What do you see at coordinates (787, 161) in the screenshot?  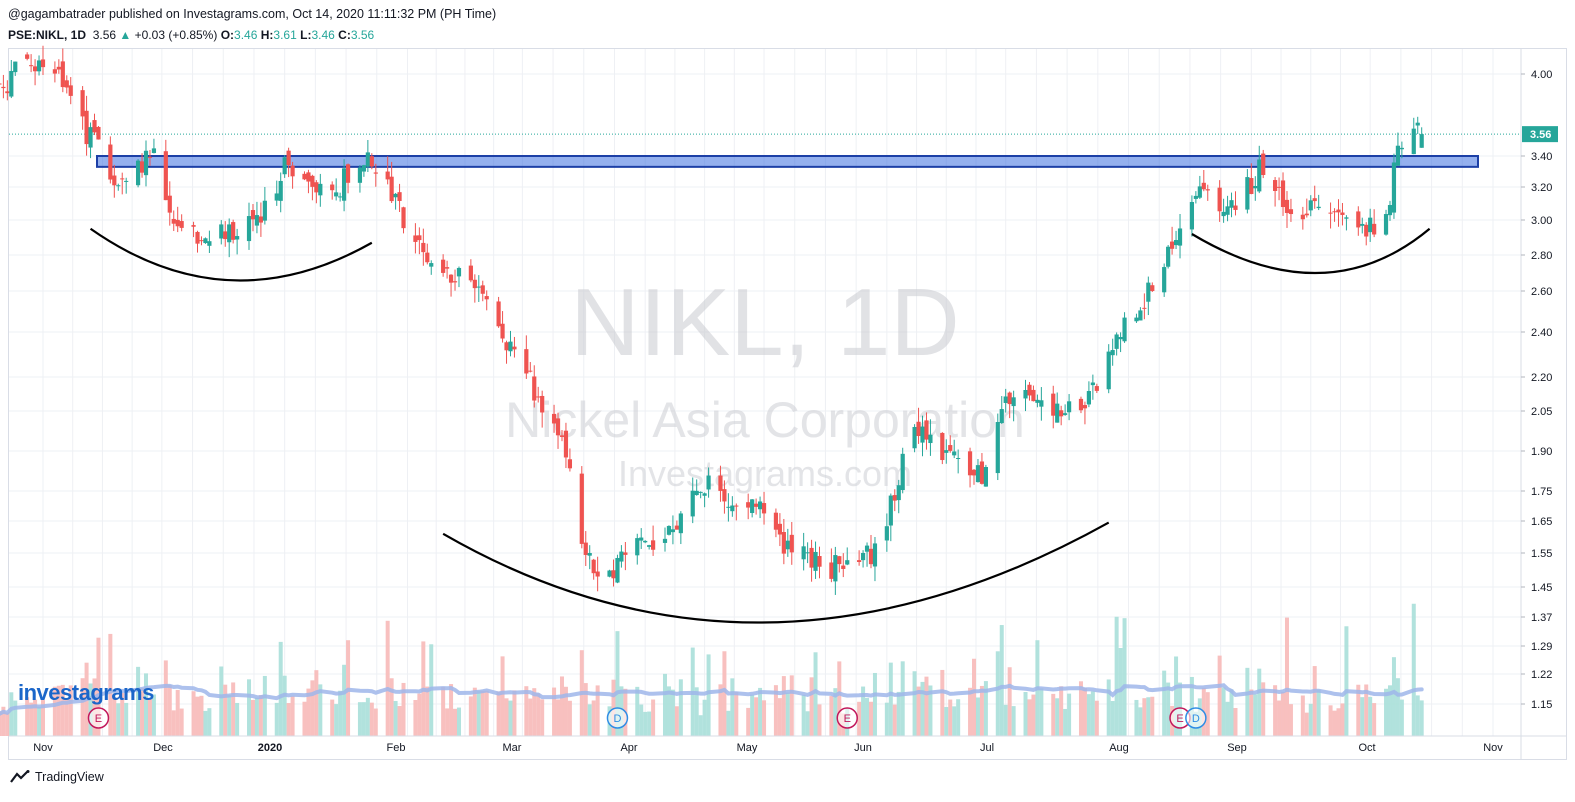 I see `resistance-zone` at bounding box center [787, 161].